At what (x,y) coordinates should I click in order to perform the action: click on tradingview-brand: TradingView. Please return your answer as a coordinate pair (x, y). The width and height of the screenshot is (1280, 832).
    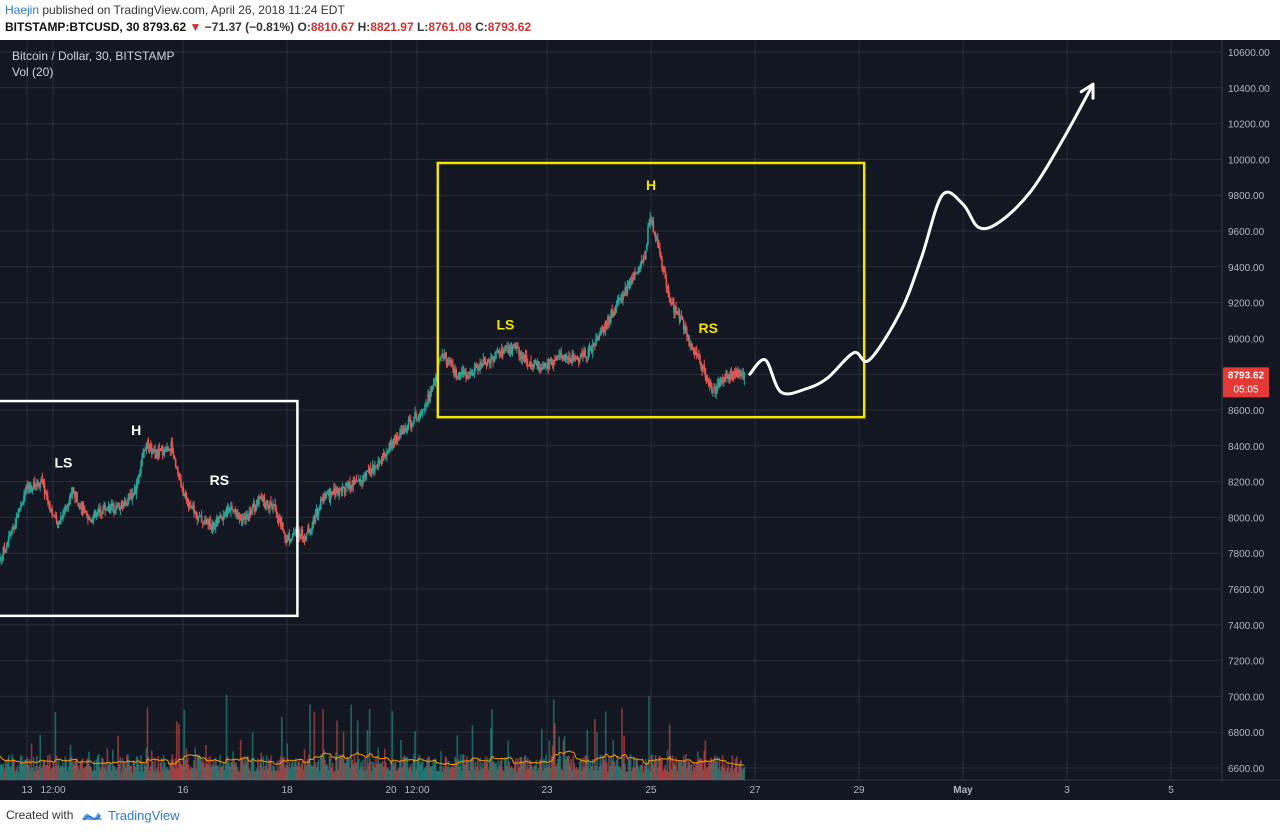
    Looking at the image, I should click on (144, 815).